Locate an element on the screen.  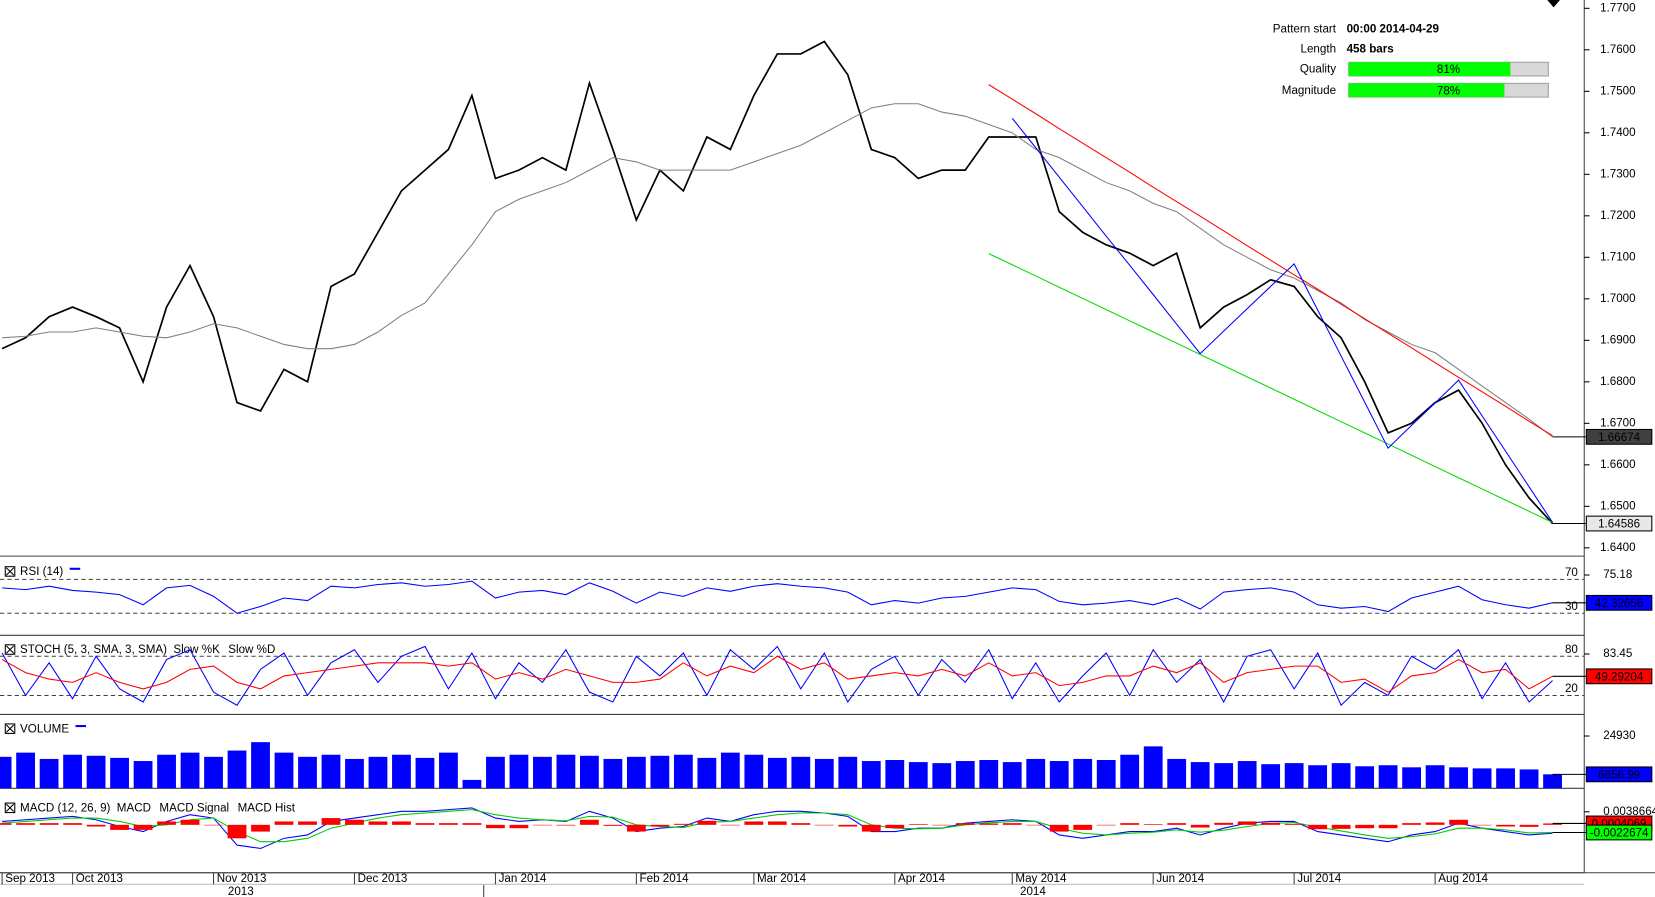
y-tick-label: 1.6400 is located at coordinates (1618, 547).